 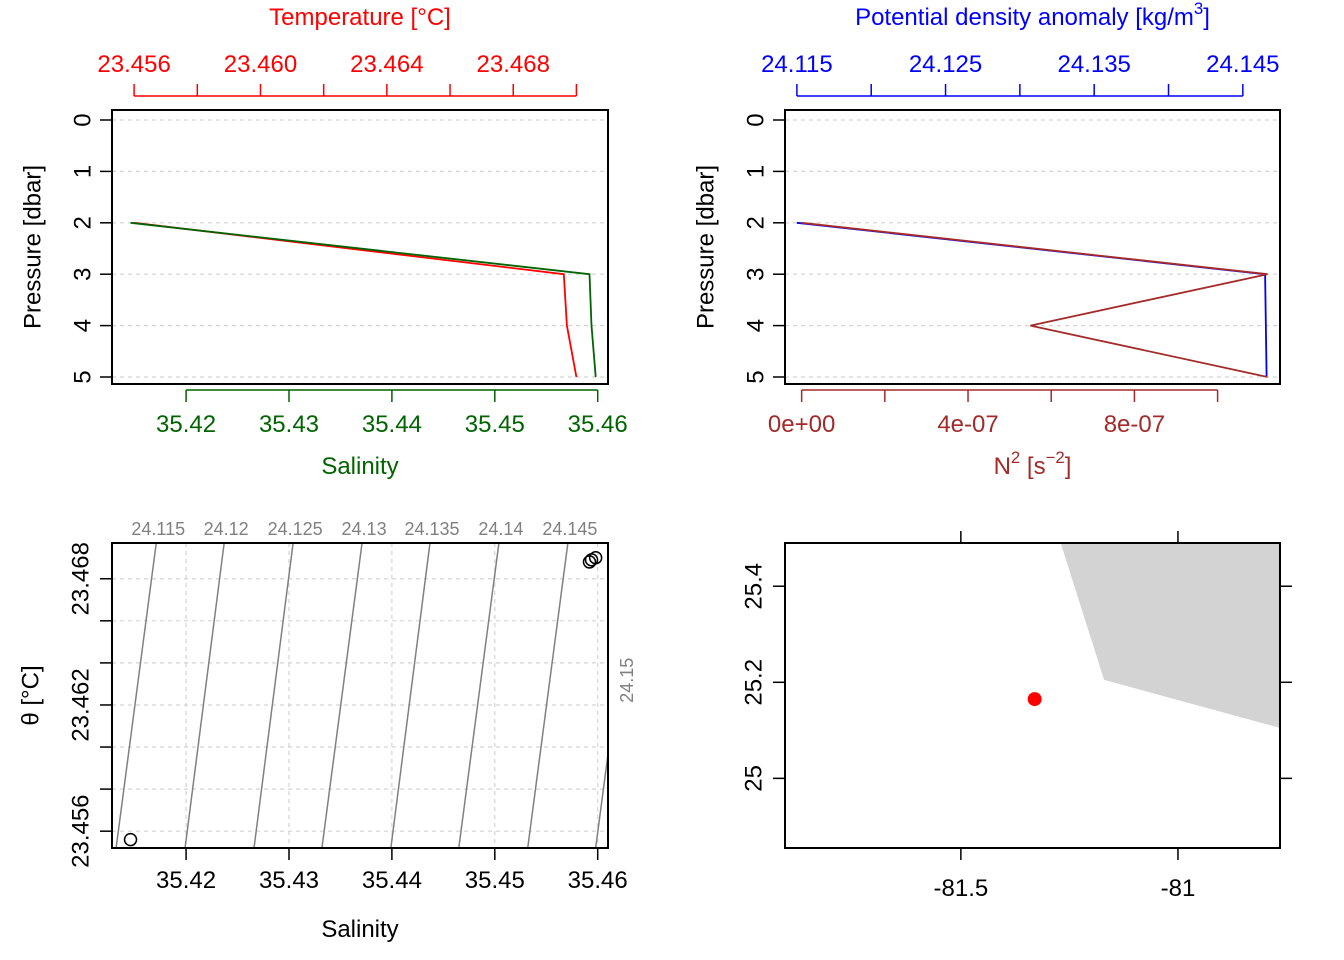 I want to click on bottom-axis-tick-label: 35.43, so click(x=289, y=424).